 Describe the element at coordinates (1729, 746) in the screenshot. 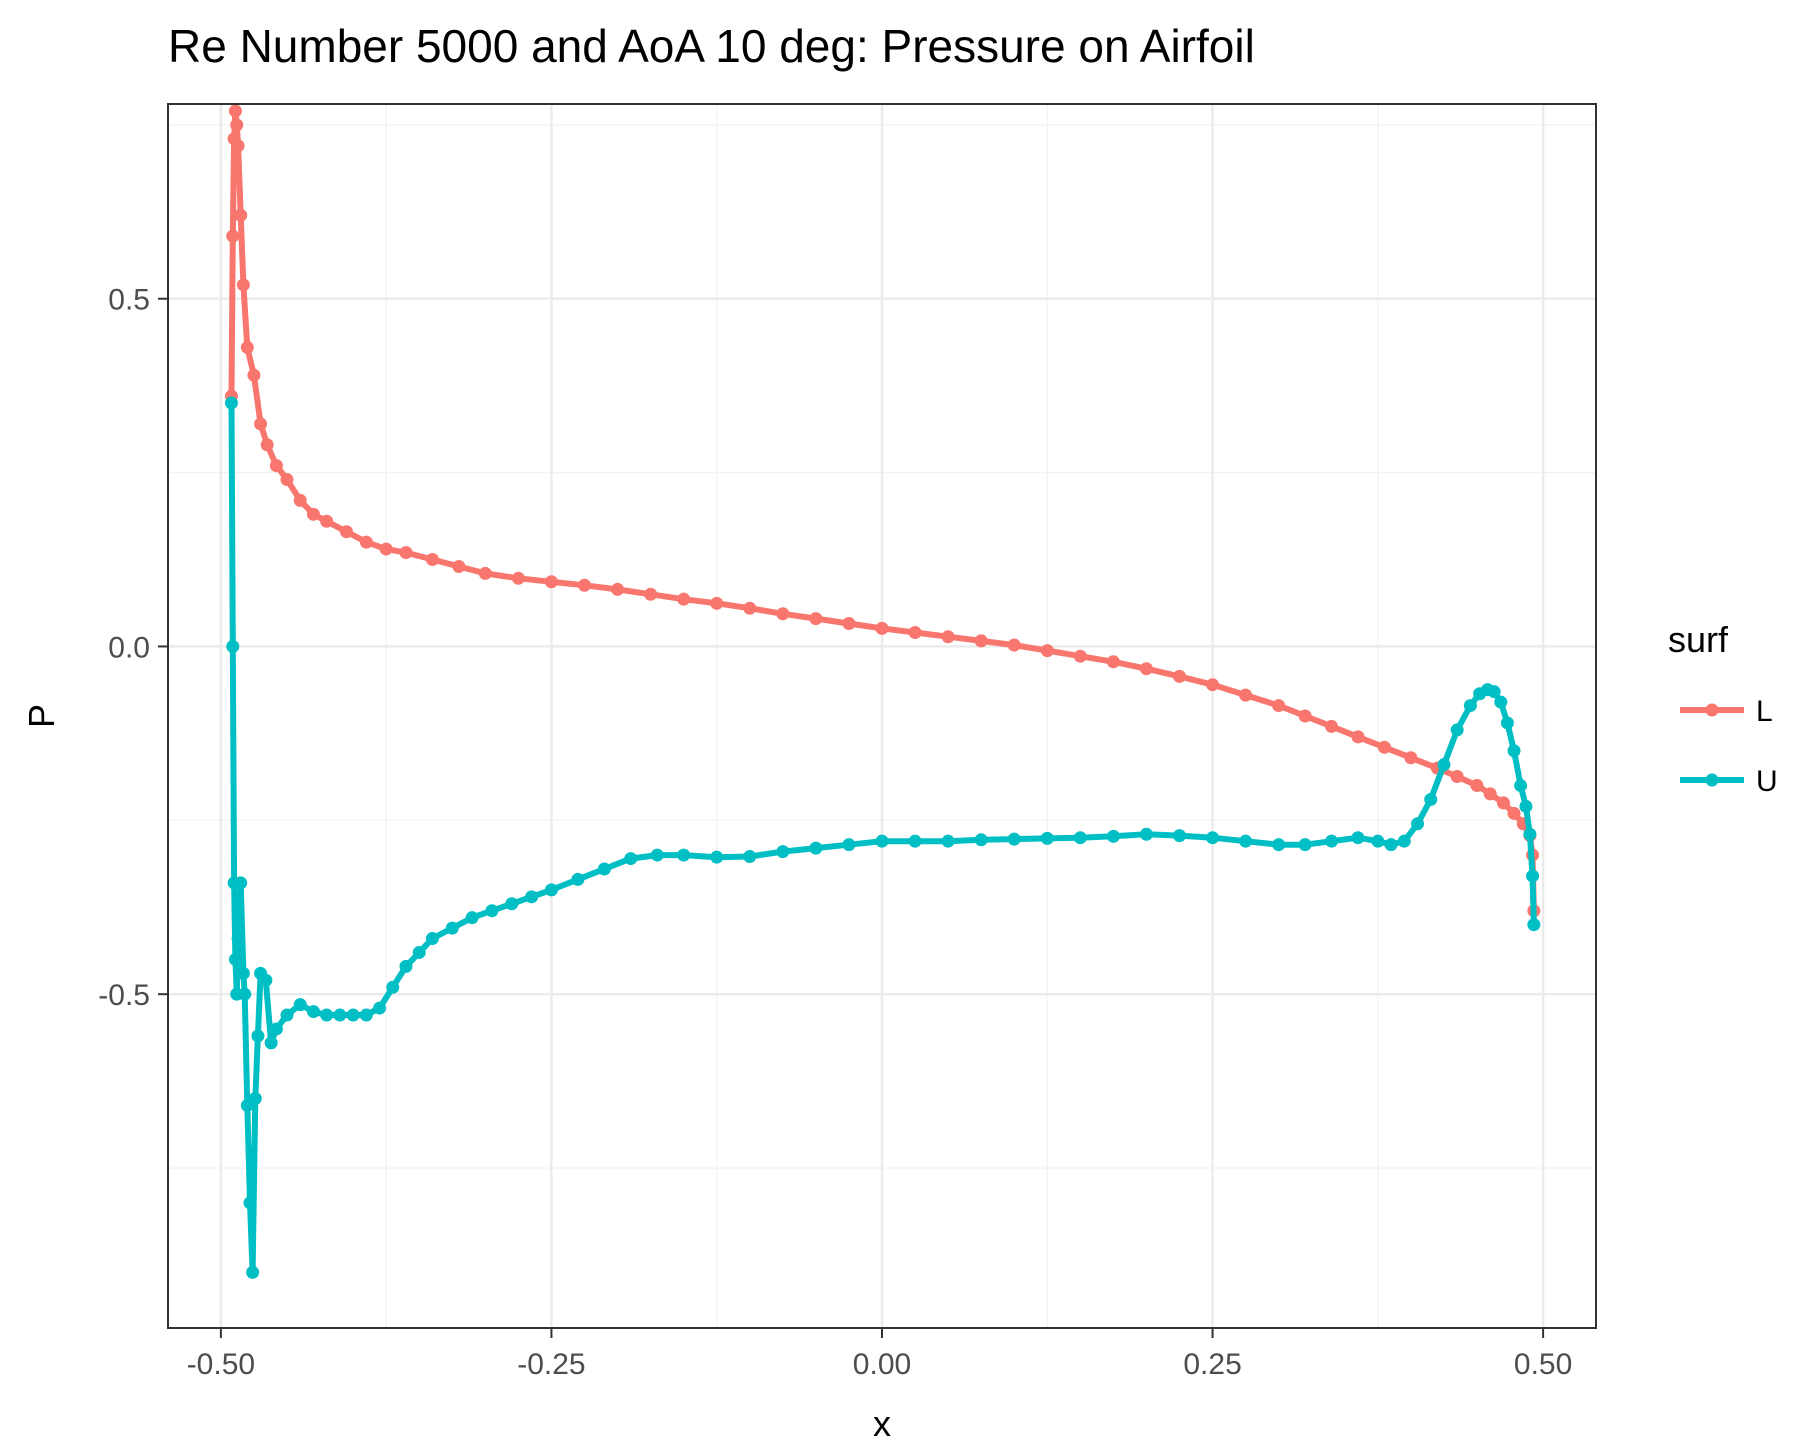

I see `legend-items: LU` at that location.